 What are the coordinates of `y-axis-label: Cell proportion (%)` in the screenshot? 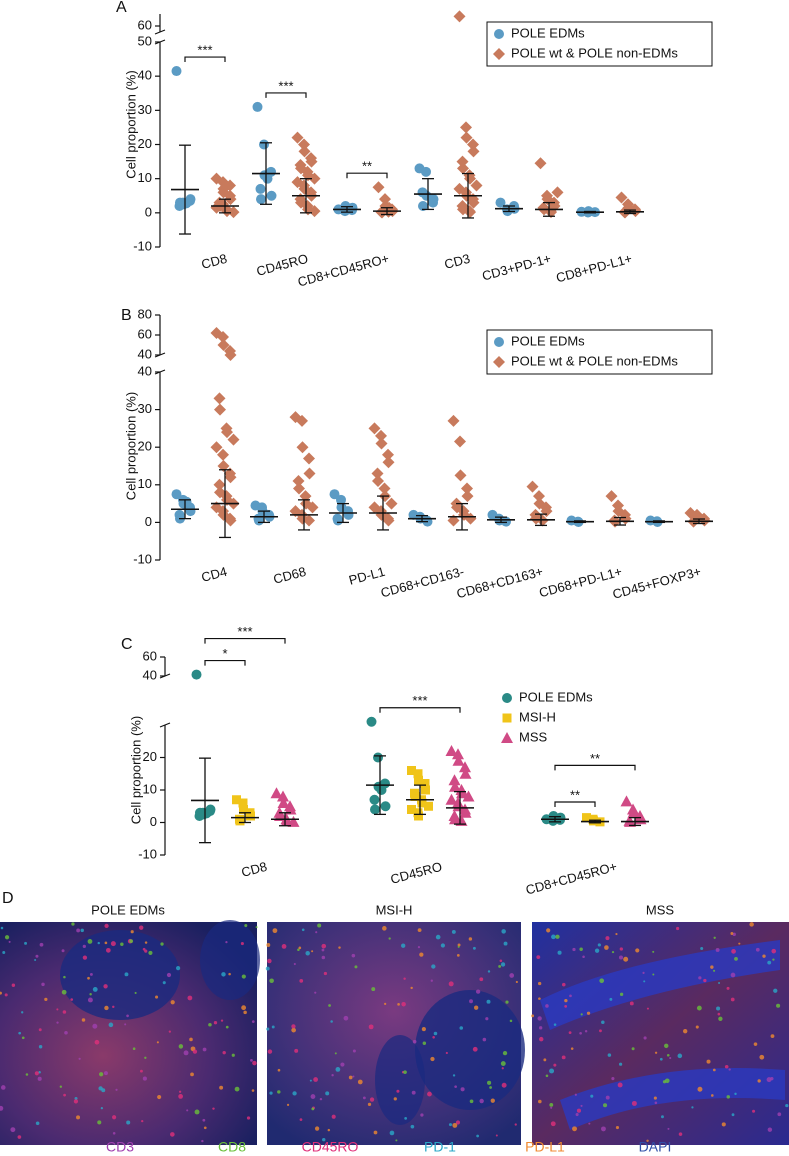 It's located at (130, 446).